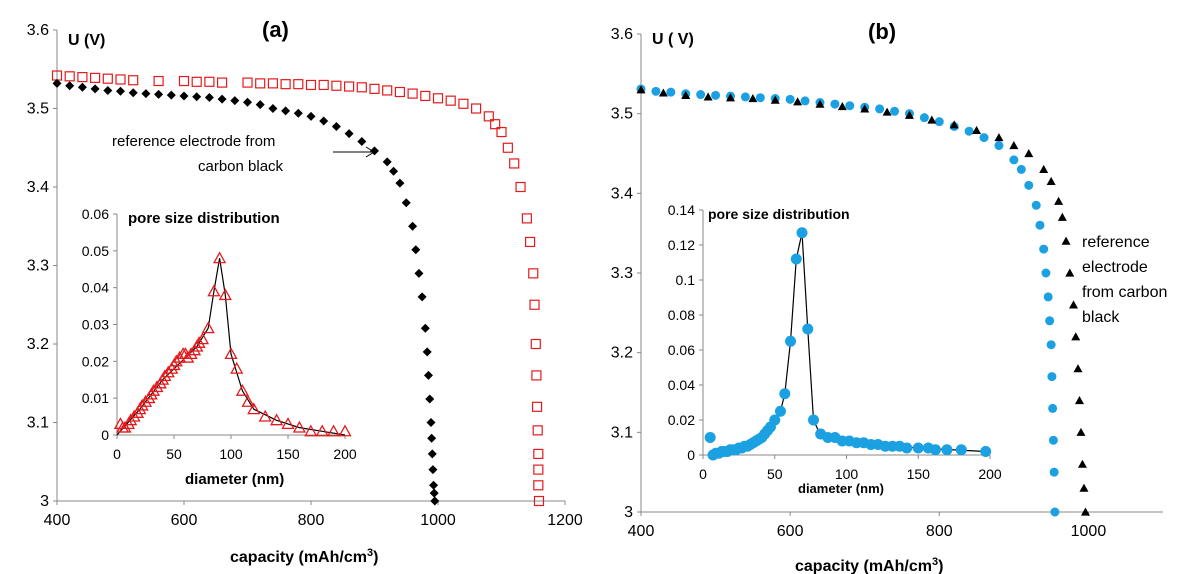  Describe the element at coordinates (622, 353) in the screenshot. I see `y-tick-label: 3.2` at that location.